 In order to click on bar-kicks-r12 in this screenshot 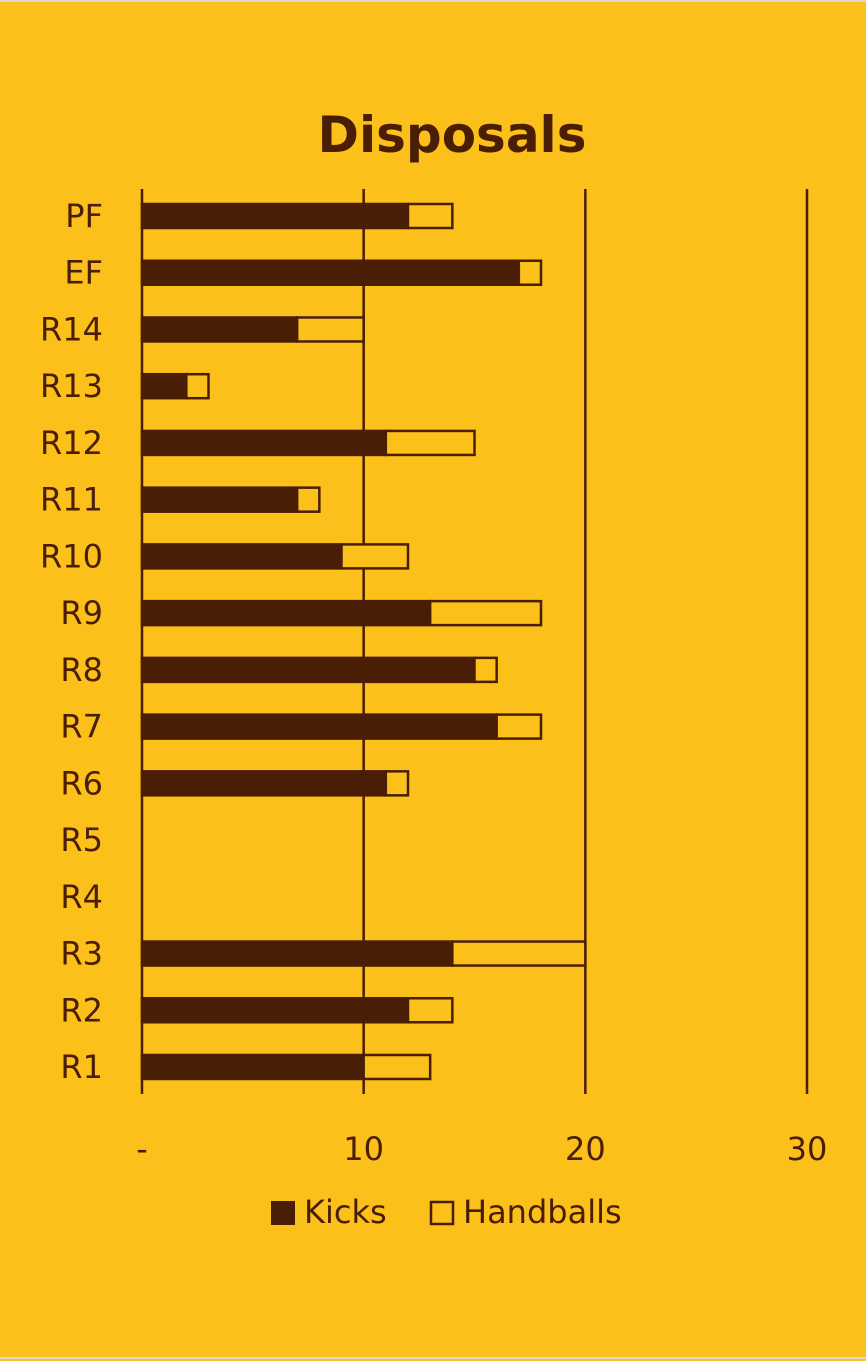, I will do `click(264, 443)`.